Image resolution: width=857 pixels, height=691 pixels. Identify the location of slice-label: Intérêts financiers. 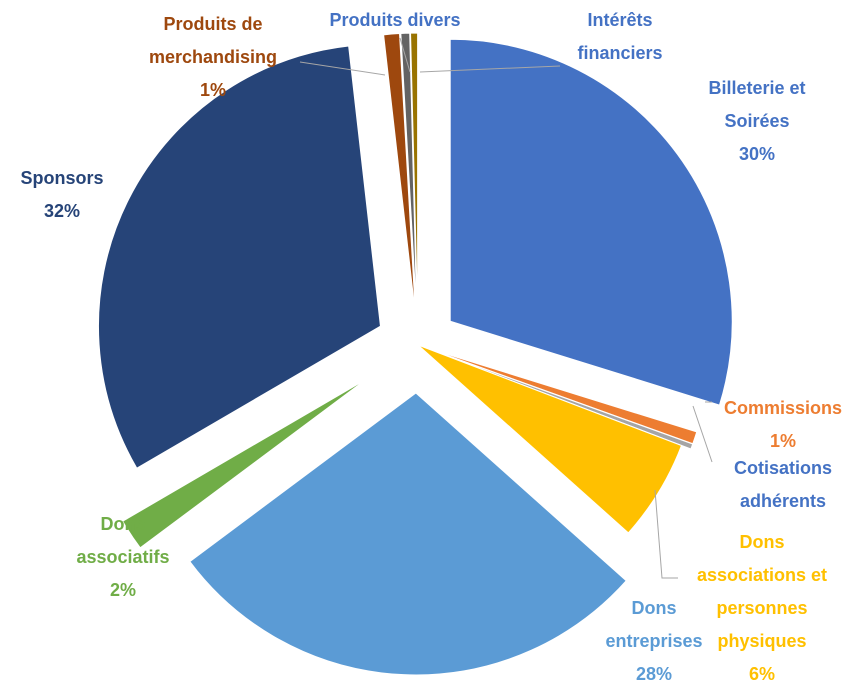
(620, 37).